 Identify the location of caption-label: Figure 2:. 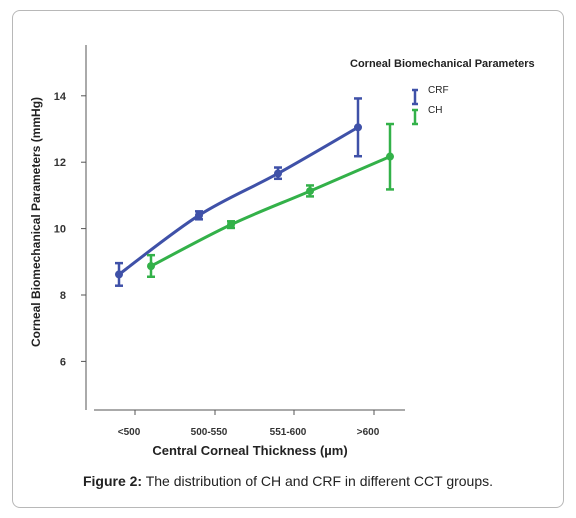
(112, 481).